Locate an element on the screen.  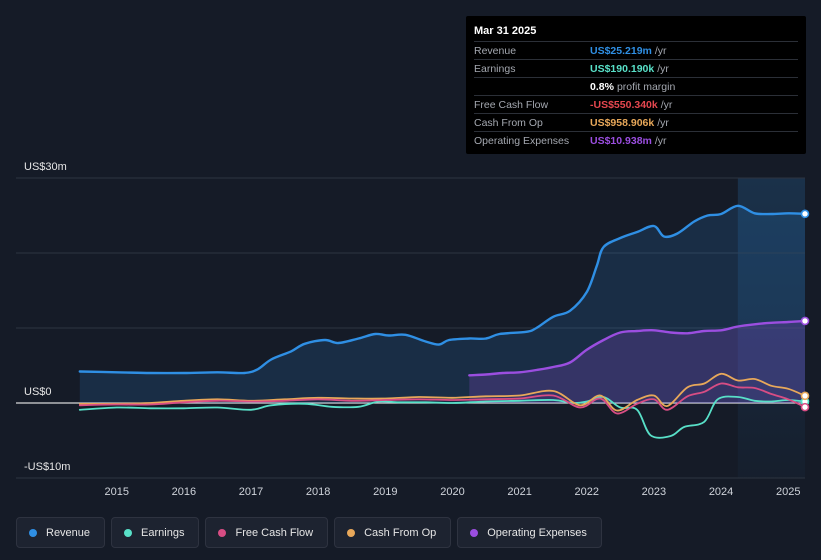
legend-item-earnings: Earnings is located at coordinates (155, 532).